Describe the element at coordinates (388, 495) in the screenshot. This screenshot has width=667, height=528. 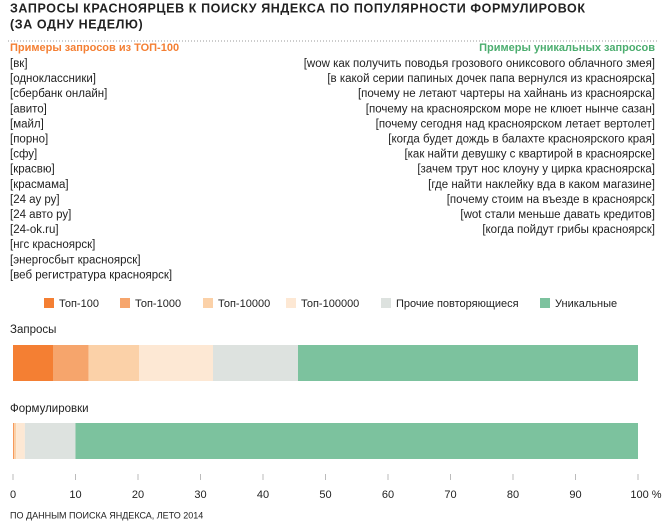
I see `x-tick-label: 60` at that location.